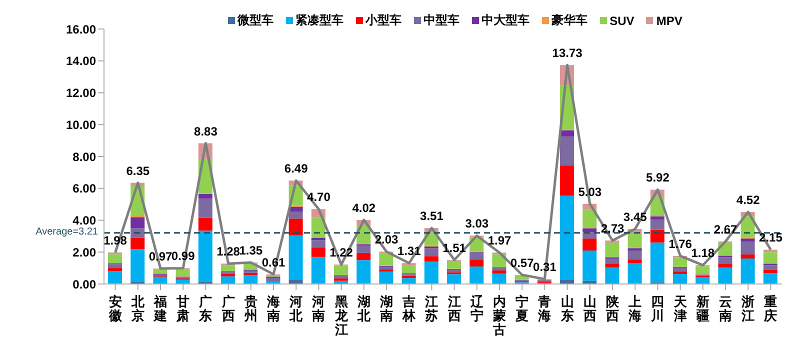 This screenshot has width=800, height=345. I want to click on x-tick-label: 宁夏, so click(521, 308).